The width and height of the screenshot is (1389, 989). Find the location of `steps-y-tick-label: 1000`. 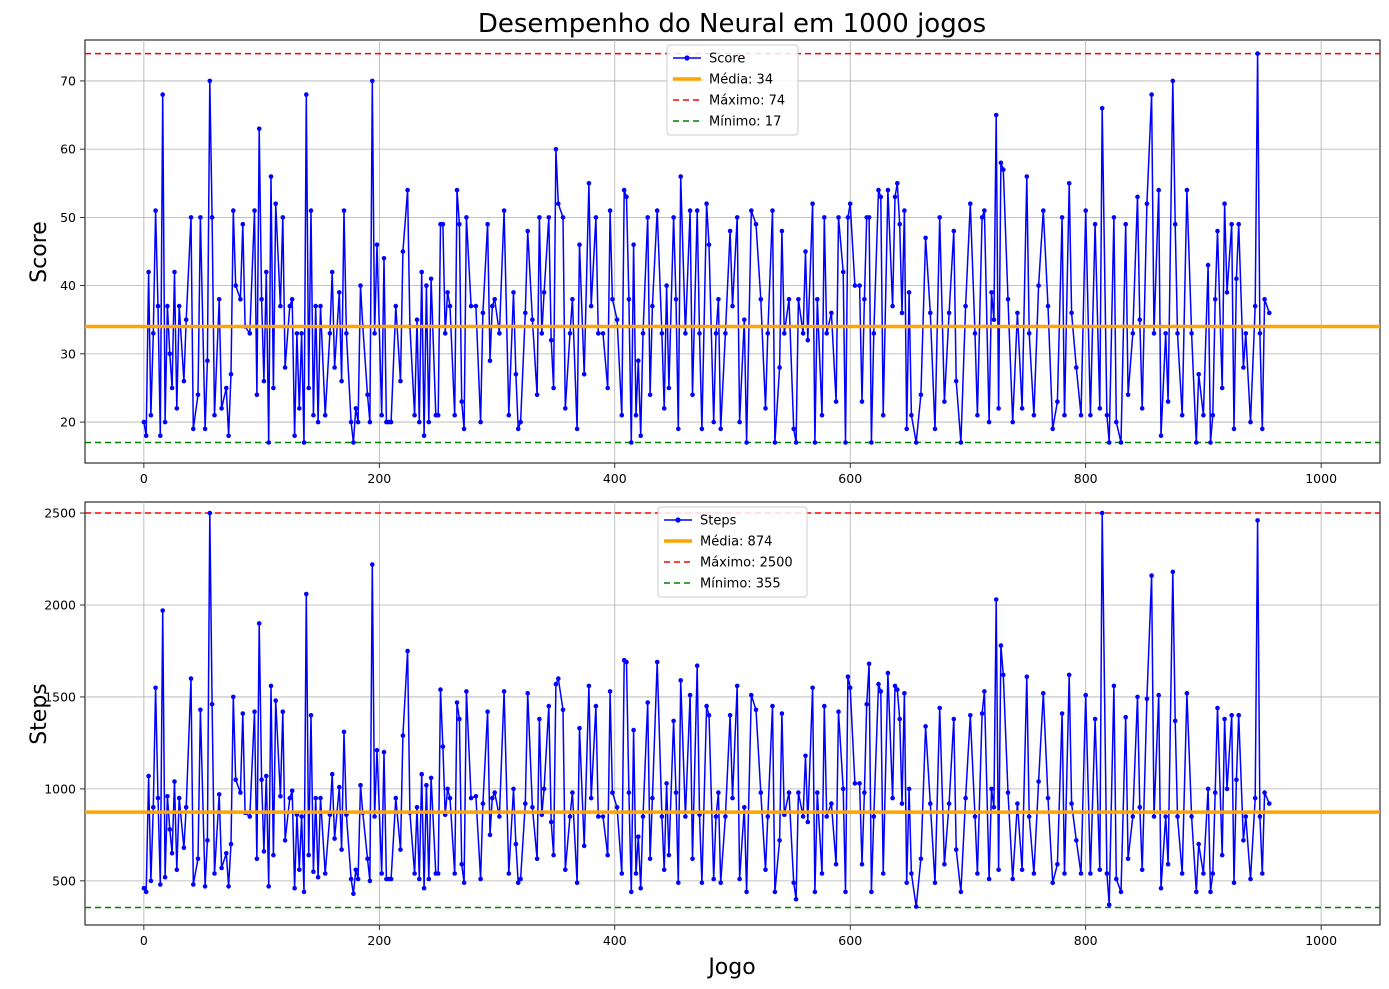

steps-y-tick-label: 1000 is located at coordinates (60, 788).